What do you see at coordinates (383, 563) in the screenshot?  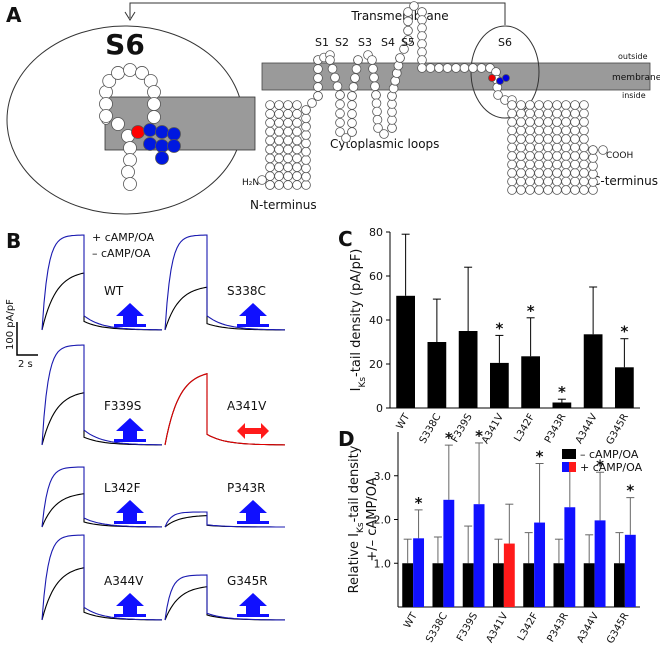 I see `y-tick-label: 1.0` at bounding box center [383, 563].